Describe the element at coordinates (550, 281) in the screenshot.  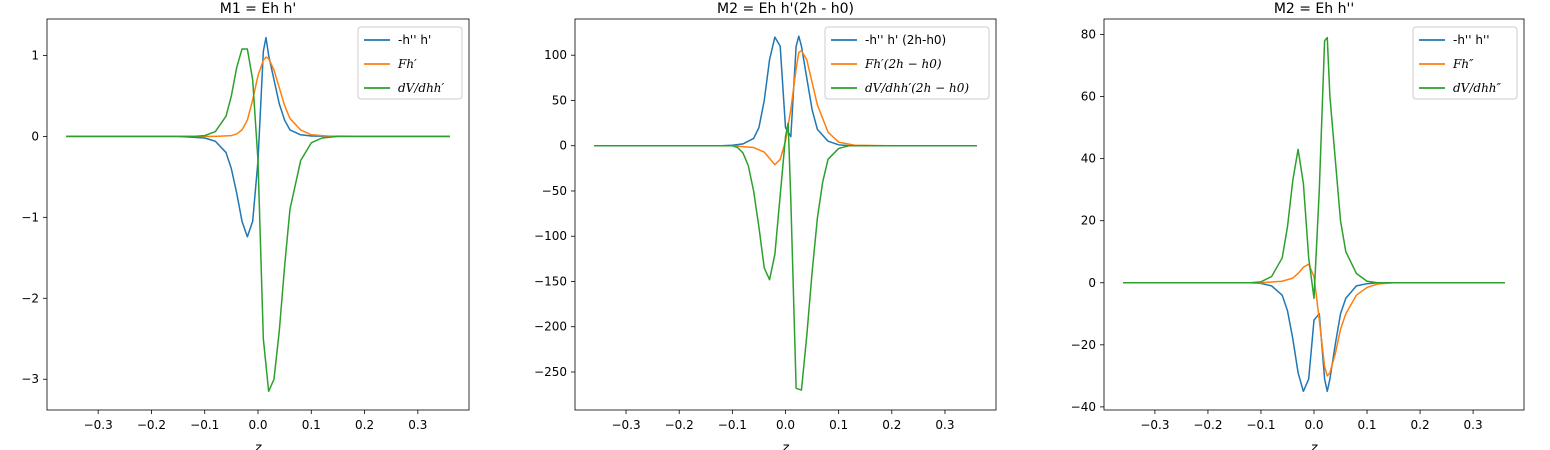
I see `y-tick-label: −150` at that location.